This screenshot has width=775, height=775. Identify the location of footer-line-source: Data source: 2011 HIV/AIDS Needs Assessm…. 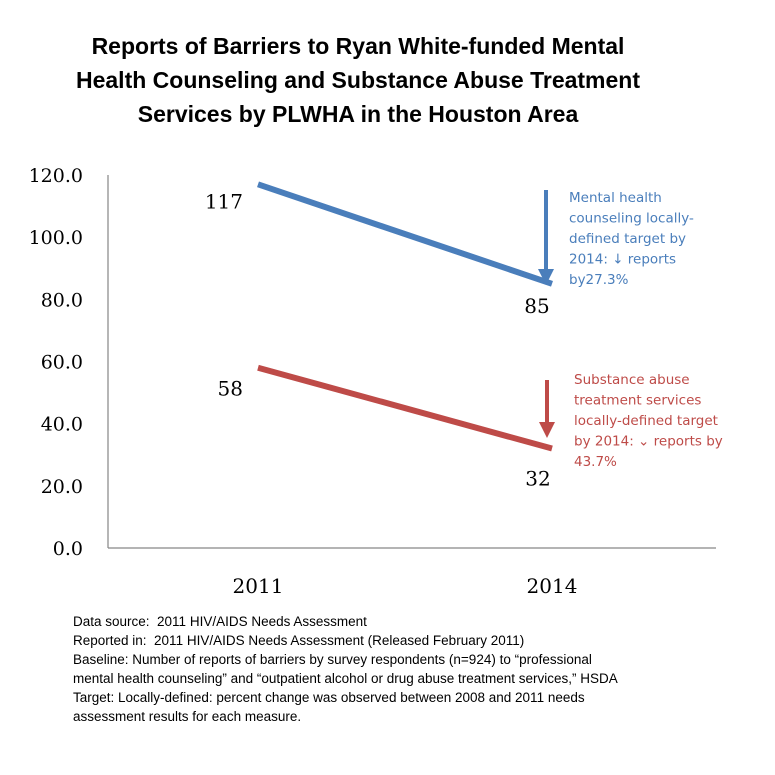
(220, 621).